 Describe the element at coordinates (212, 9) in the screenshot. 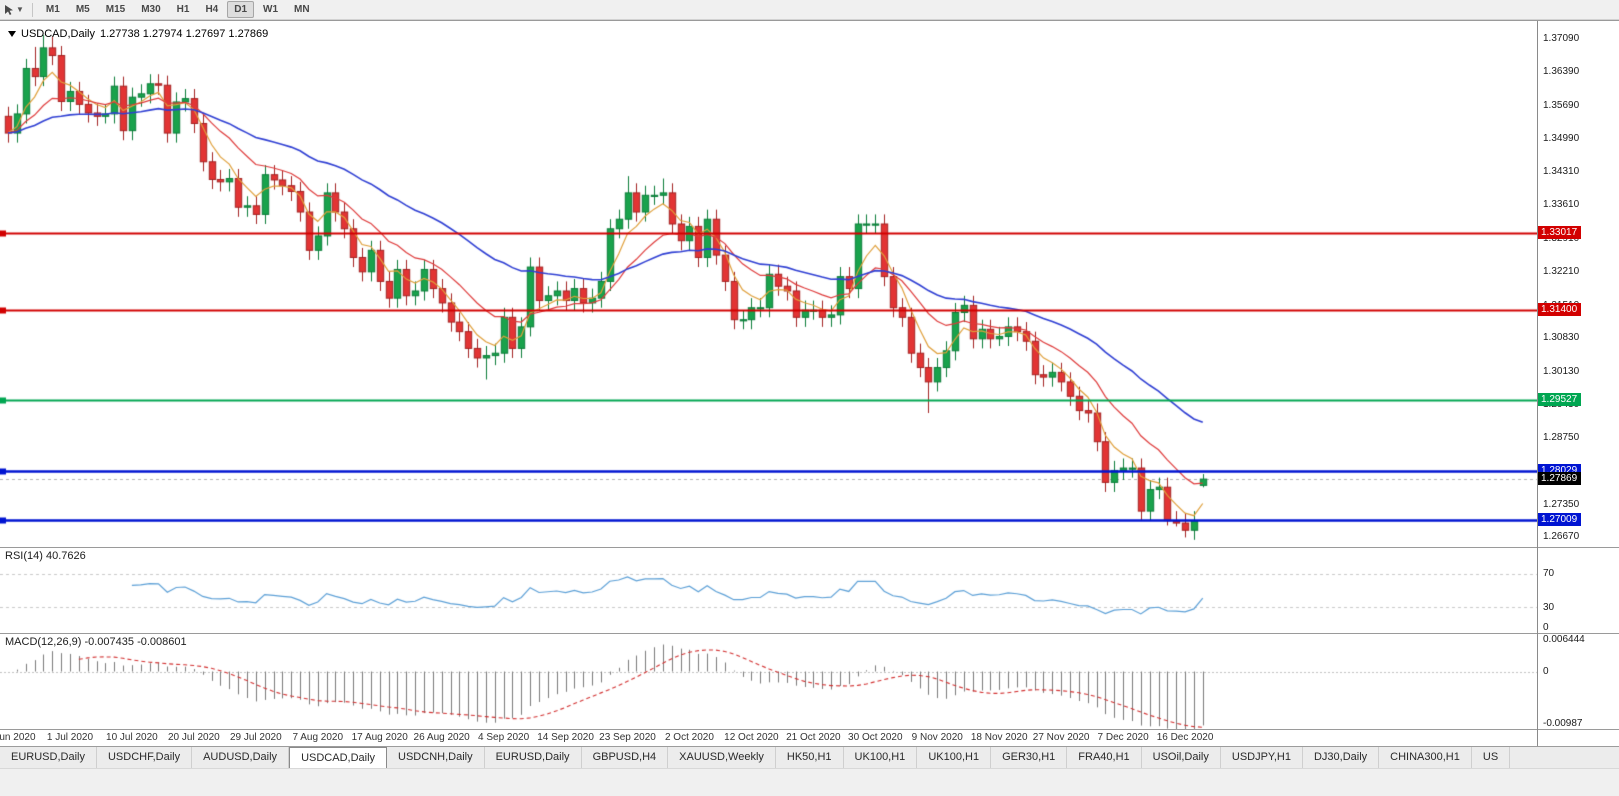

I see `timeframe-button-h4: H4` at that location.